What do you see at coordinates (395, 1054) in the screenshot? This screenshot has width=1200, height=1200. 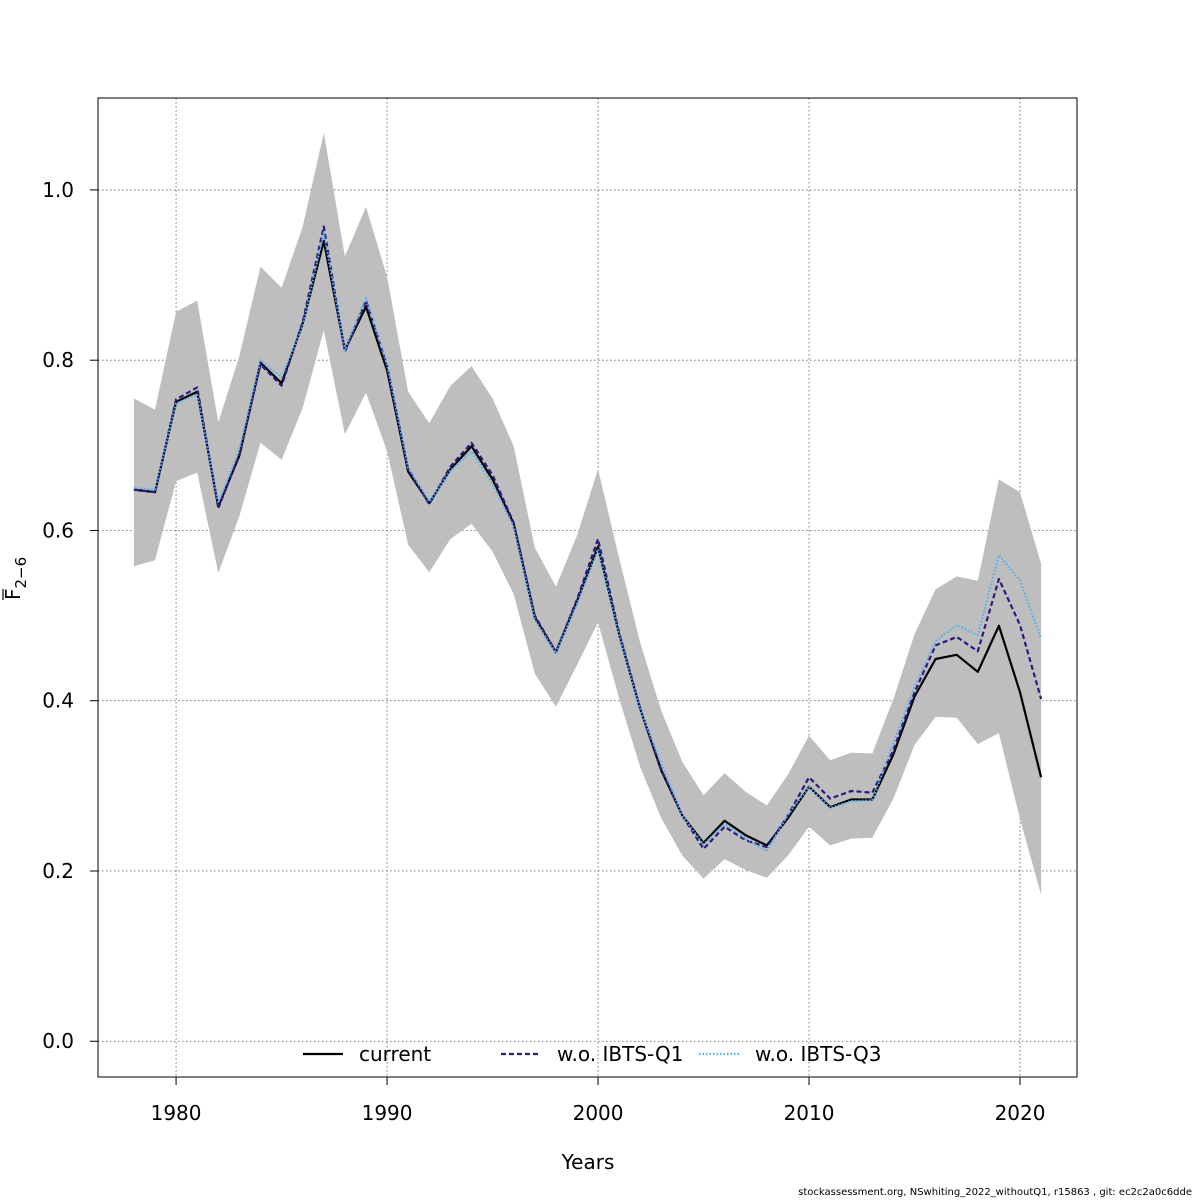 I see `legend-label-0: current` at bounding box center [395, 1054].